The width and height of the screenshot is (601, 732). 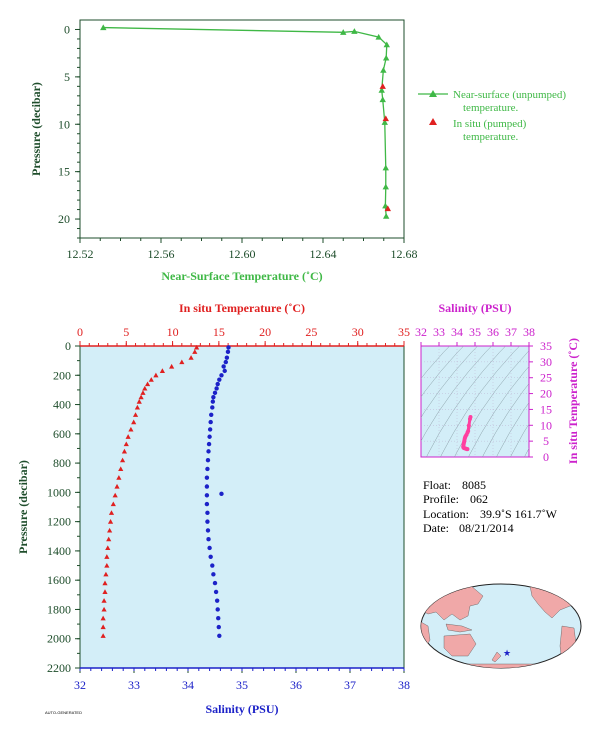 What do you see at coordinates (59, 609) in the screenshot?
I see `pressure-tick-label: 1800` at bounding box center [59, 609].